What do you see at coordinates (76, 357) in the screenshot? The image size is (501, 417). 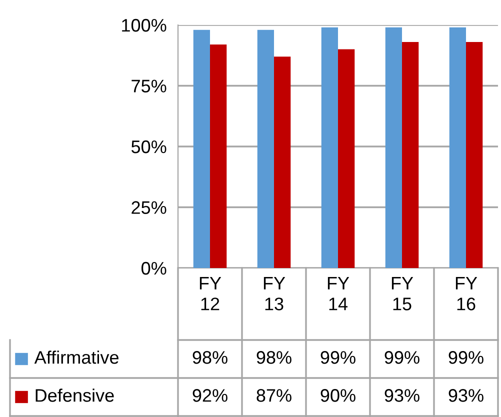 I see `legend-label: Affirmative` at bounding box center [76, 357].